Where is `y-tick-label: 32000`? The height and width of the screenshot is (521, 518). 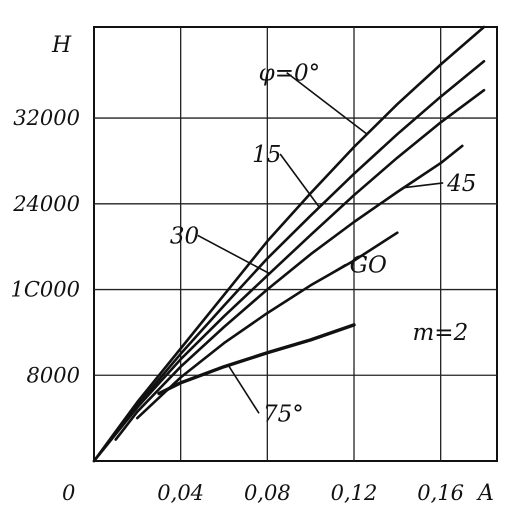
y-tick-label: 32000 is located at coordinates (46, 118).